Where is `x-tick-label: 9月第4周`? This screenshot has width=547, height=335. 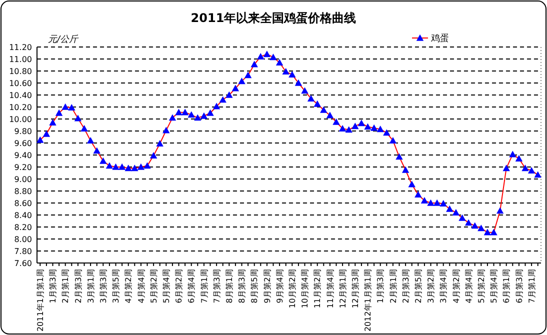
x-tick-label: 9月第4周 is located at coordinates (279, 286).